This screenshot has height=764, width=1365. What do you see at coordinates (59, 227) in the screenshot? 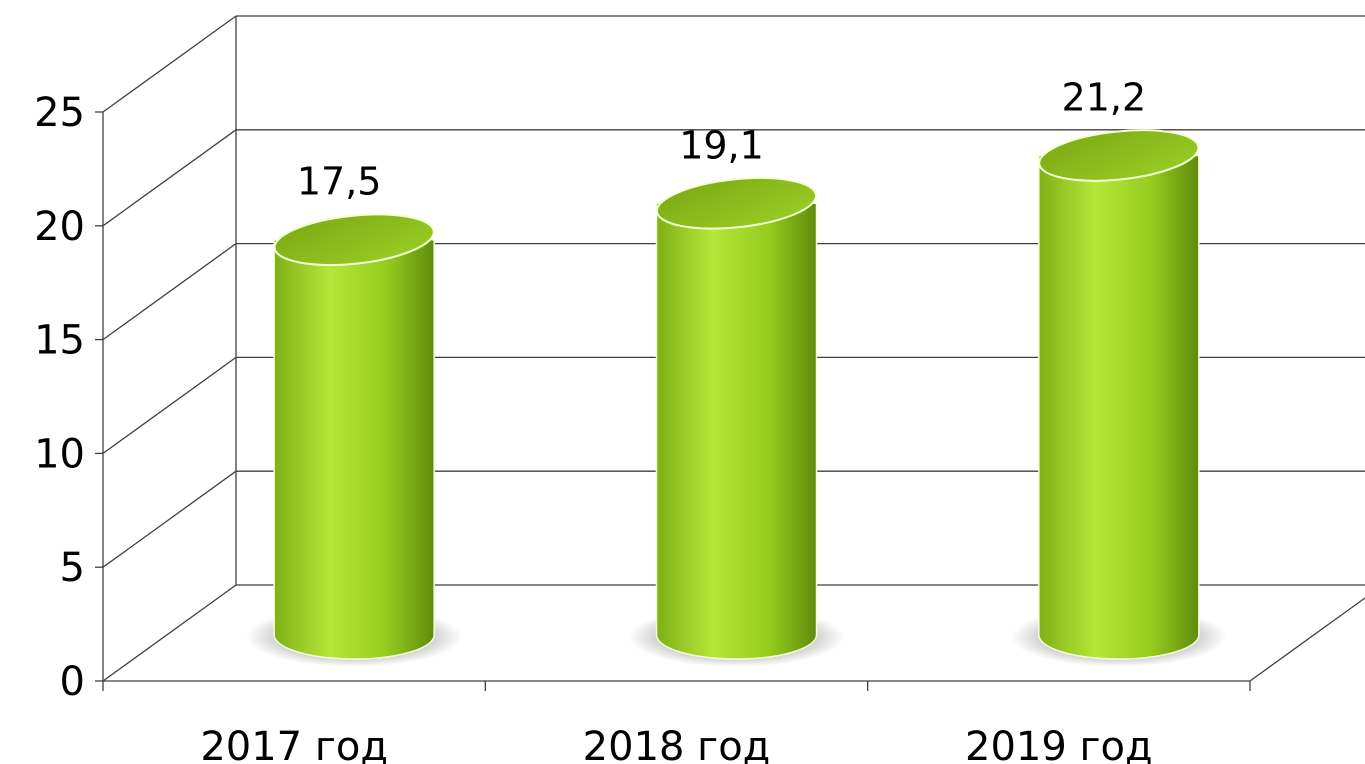
I see `y-tick-label-4: 20` at bounding box center [59, 227].